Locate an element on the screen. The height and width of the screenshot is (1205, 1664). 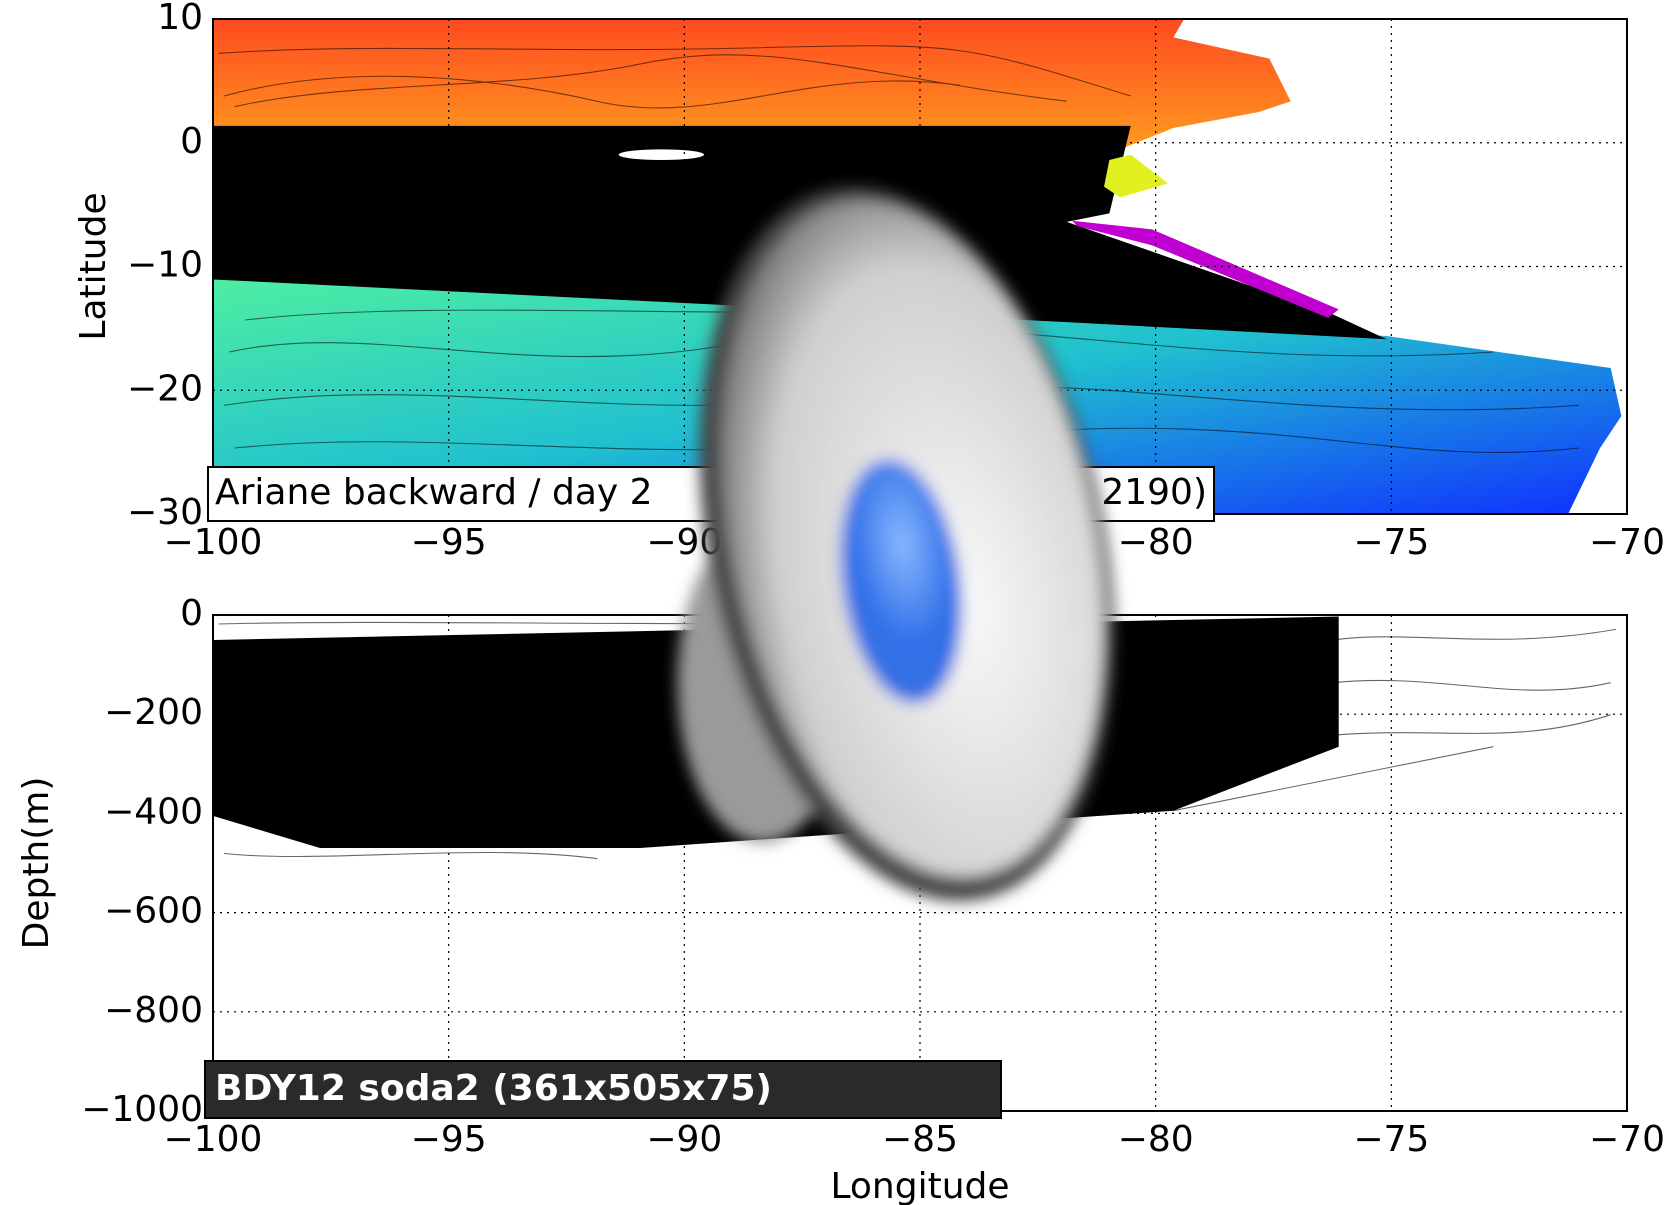
y-tick-label: −30 is located at coordinates (165, 512).